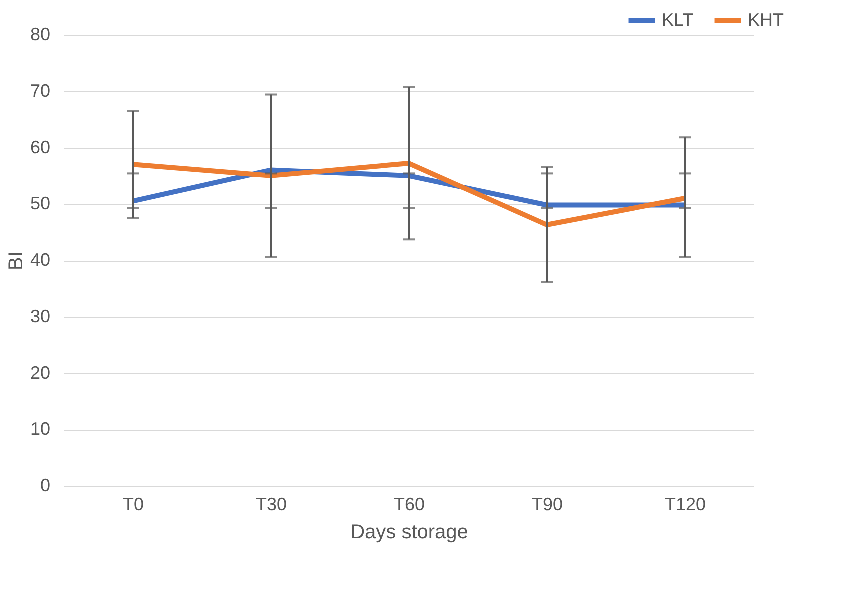 This screenshot has width=853, height=597. I want to click on x-axis-title: Days storage, so click(409, 533).